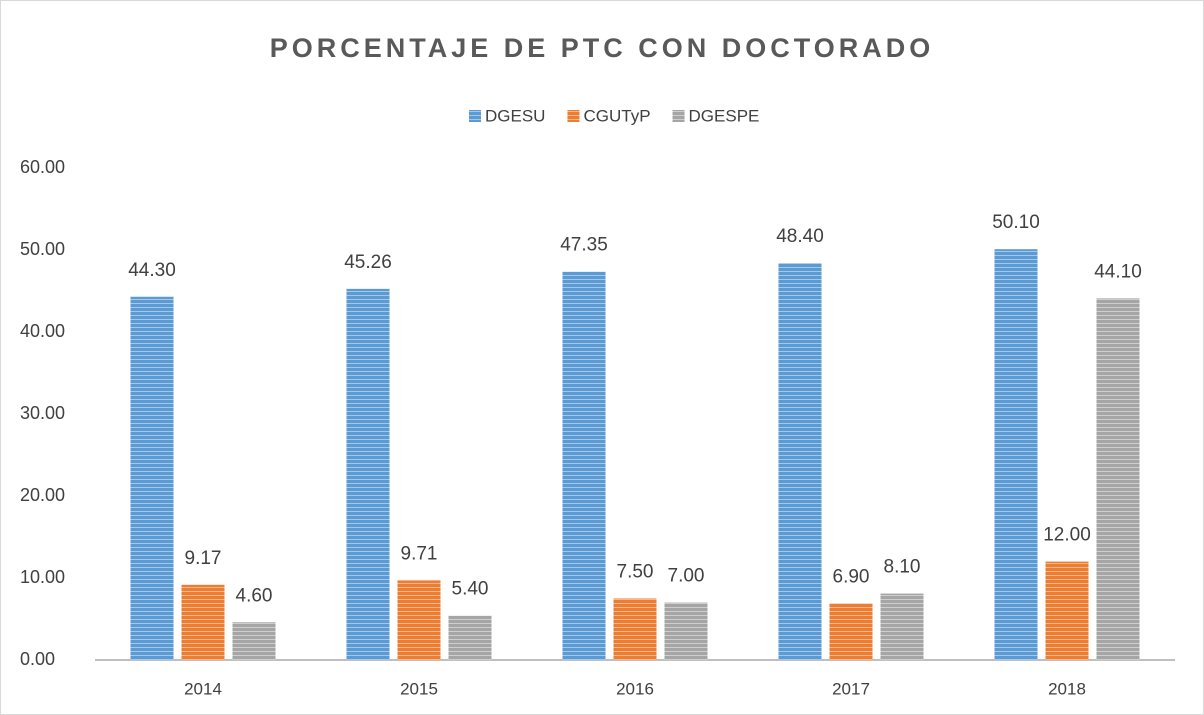  I want to click on chart-title: PORCENTAJE DE PTC CON DOCTORADO, so click(602, 48).